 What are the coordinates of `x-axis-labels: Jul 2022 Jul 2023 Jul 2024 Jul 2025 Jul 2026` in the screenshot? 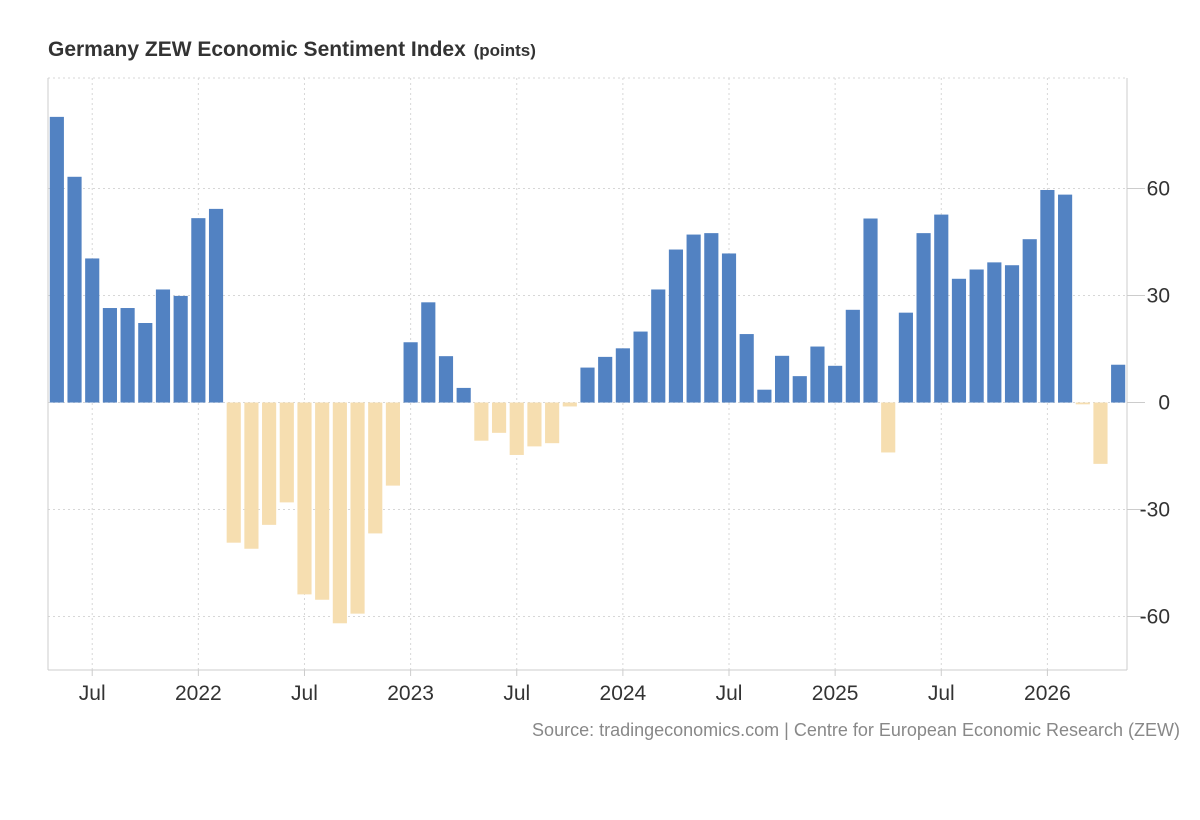 It's located at (575, 693).